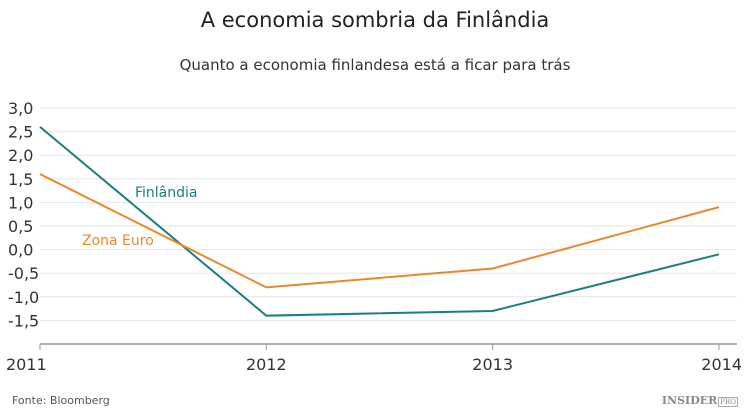 The image size is (750, 418). What do you see at coordinates (20, 202) in the screenshot?
I see `y-tick-label: 1,0` at bounding box center [20, 202].